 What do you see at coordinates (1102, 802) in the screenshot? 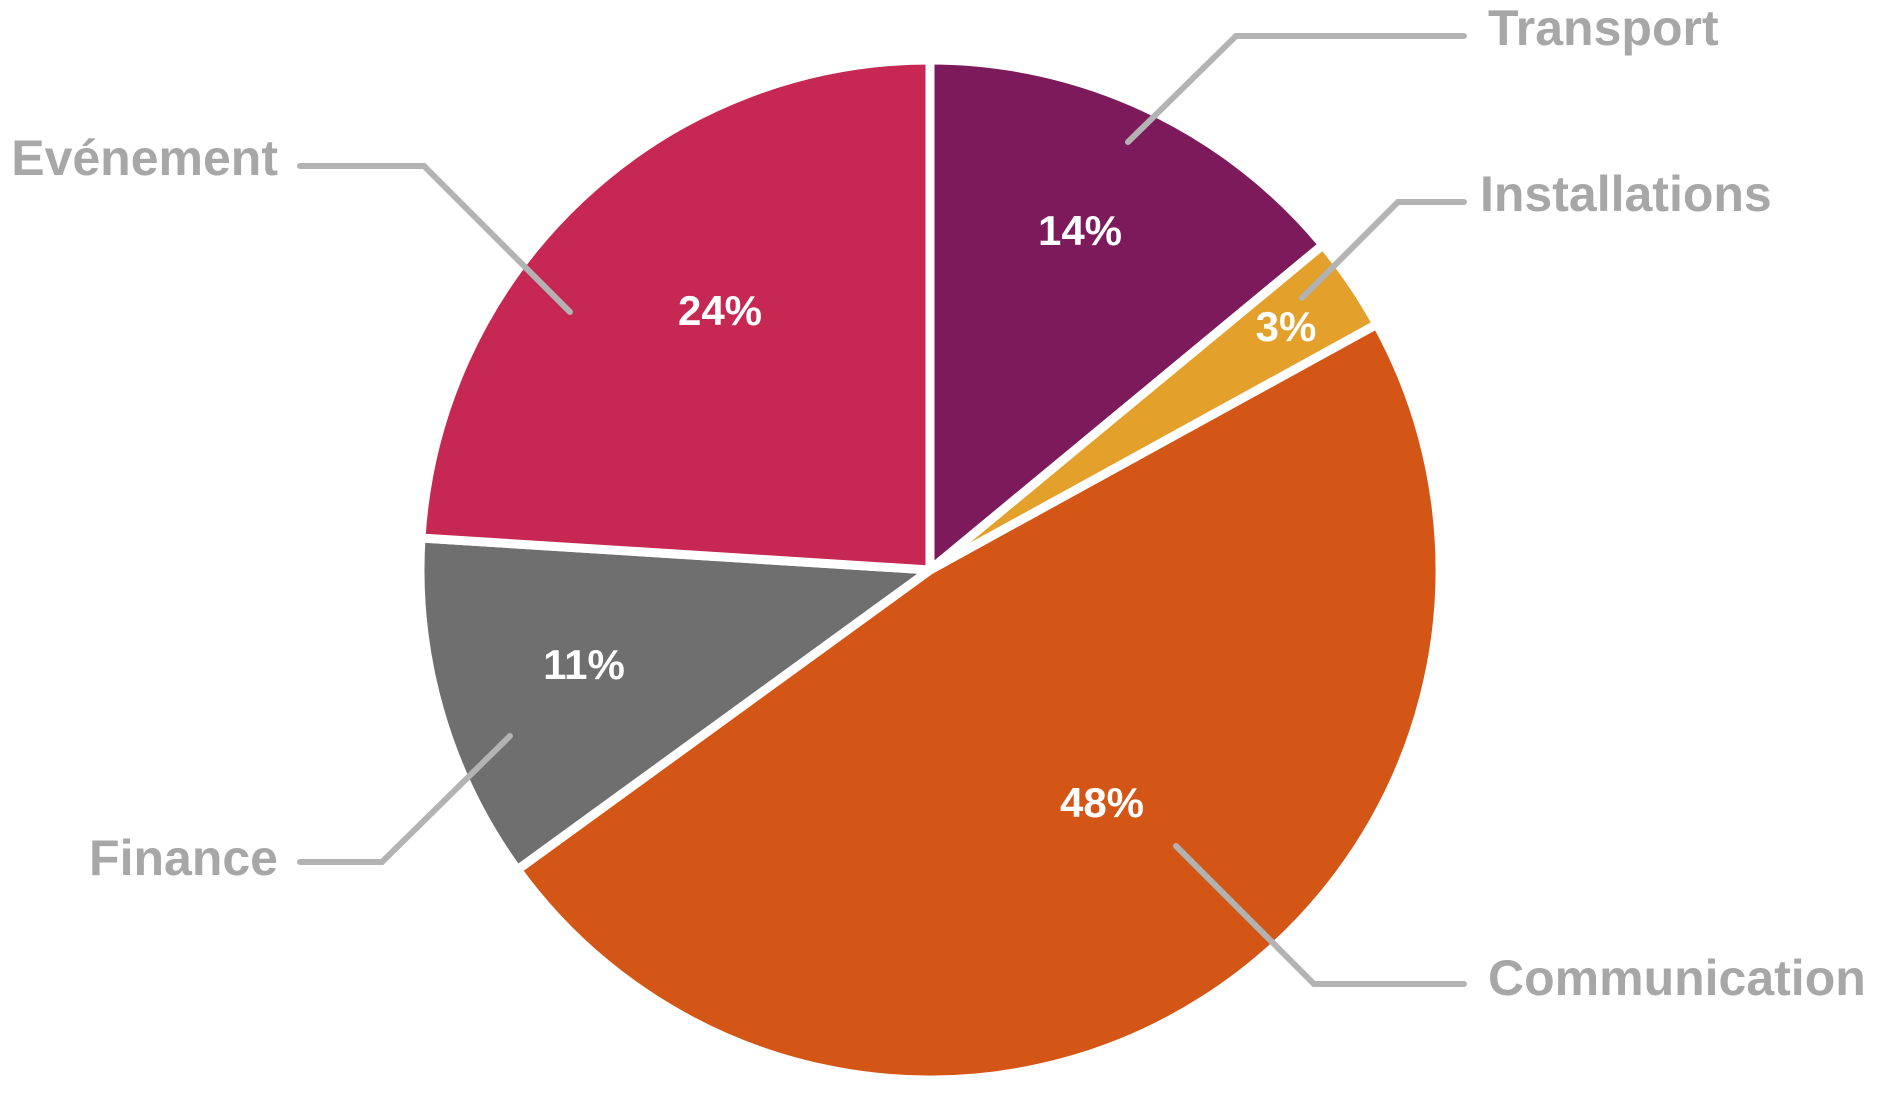
I see `value-label: 48%` at bounding box center [1102, 802].